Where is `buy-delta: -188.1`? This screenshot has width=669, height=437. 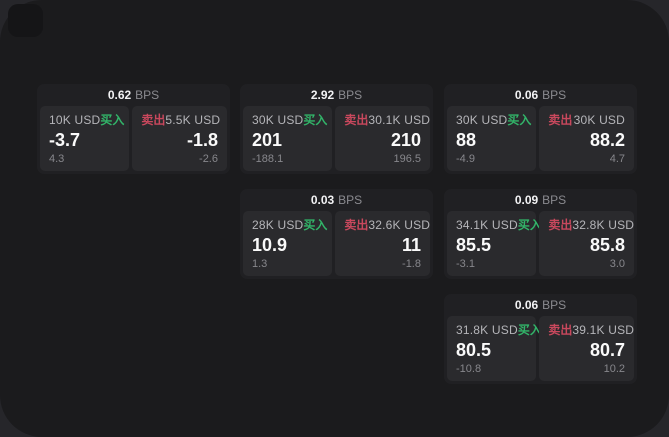
buy-delta: -188.1 is located at coordinates (268, 159).